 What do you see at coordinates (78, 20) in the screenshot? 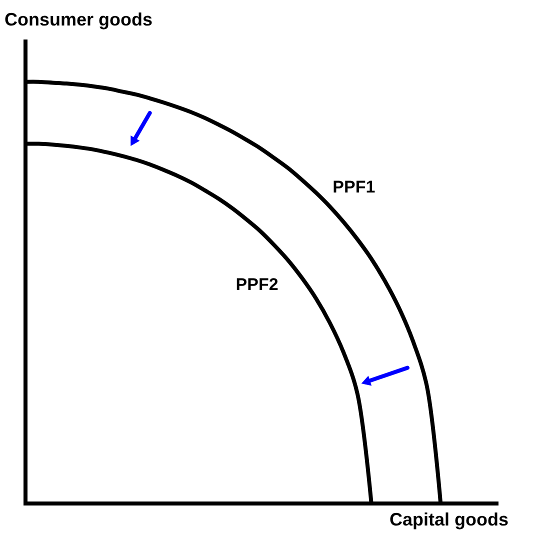
I see `y-axis-title: Consumer goods` at bounding box center [78, 20].